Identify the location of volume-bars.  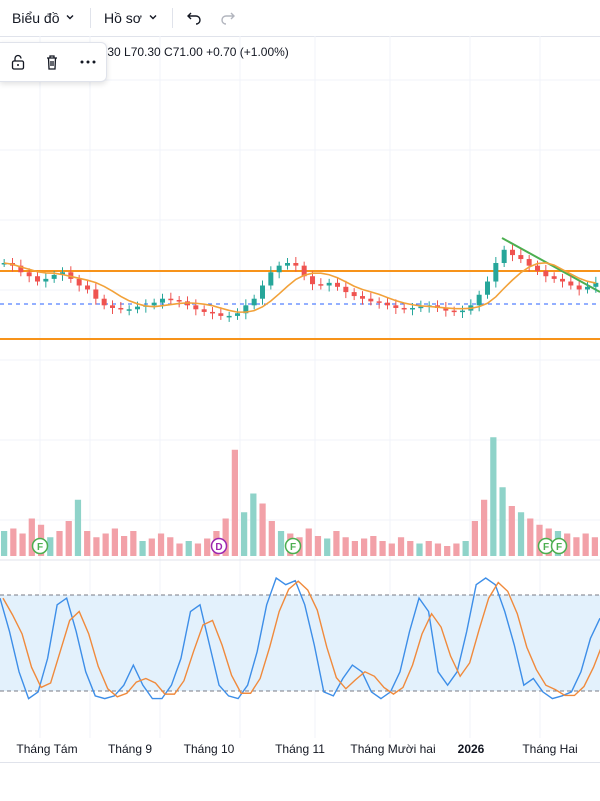
(299, 496).